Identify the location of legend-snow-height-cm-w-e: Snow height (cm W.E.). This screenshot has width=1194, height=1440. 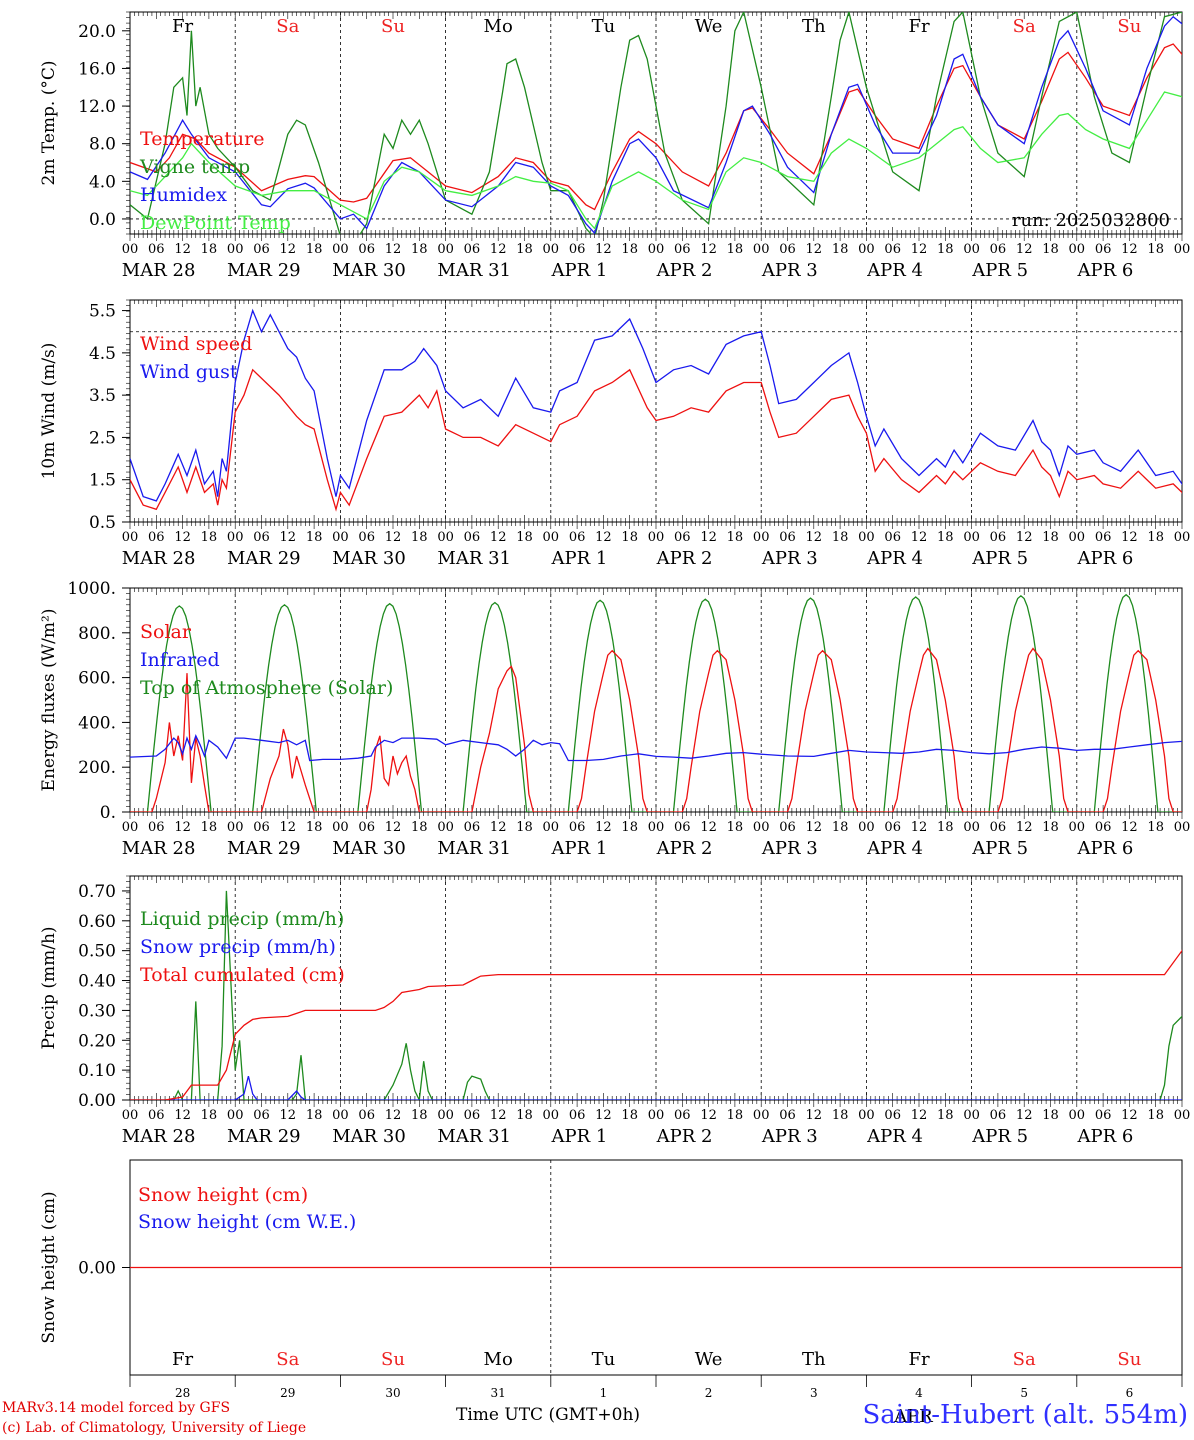
(247, 1222).